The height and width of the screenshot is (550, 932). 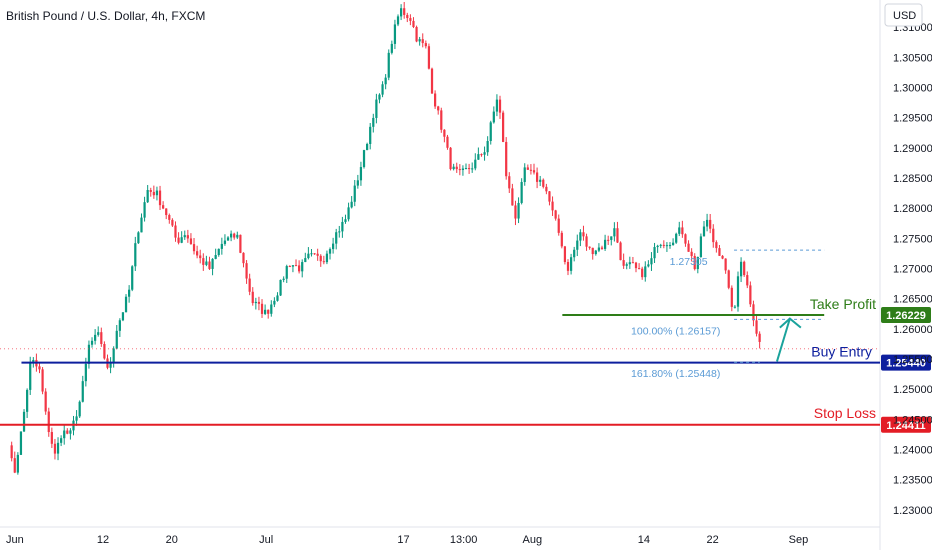 What do you see at coordinates (533, 540) in the screenshot?
I see `time-axis-tick-label: Aug` at bounding box center [533, 540].